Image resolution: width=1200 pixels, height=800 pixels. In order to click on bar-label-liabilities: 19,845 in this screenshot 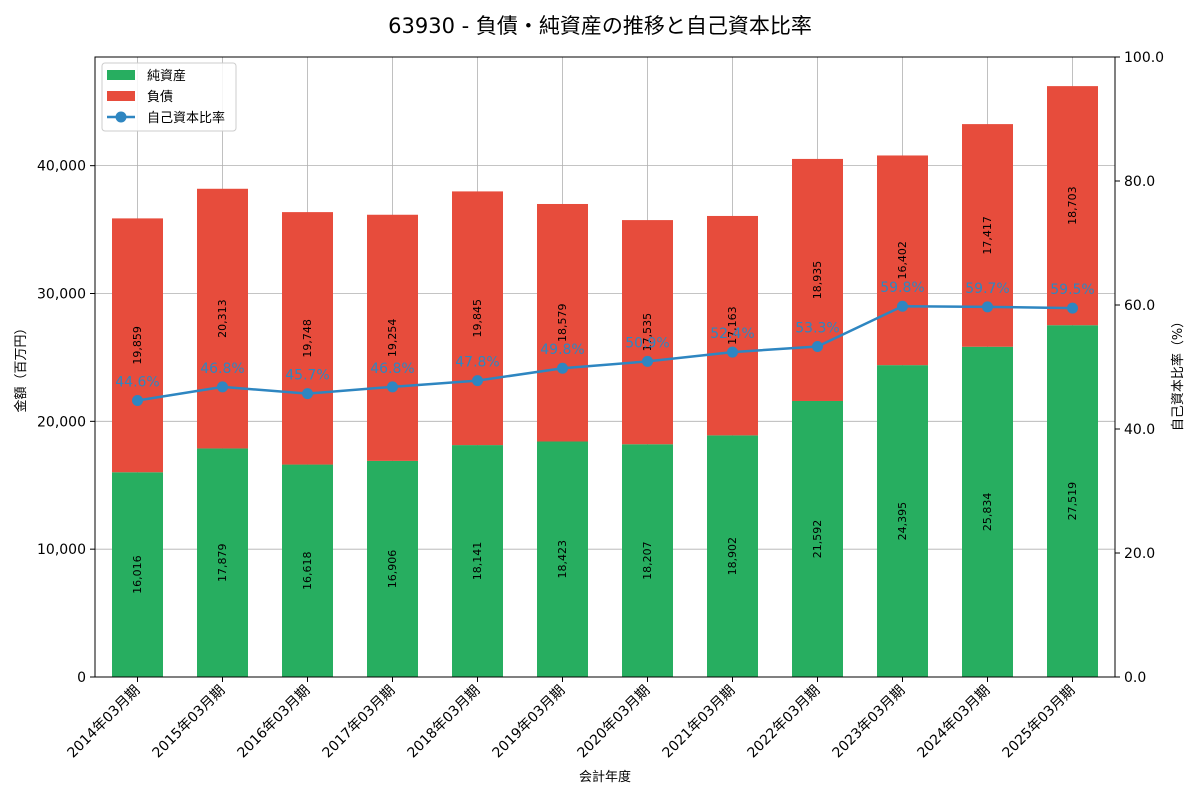, I will do `click(477, 318)`.